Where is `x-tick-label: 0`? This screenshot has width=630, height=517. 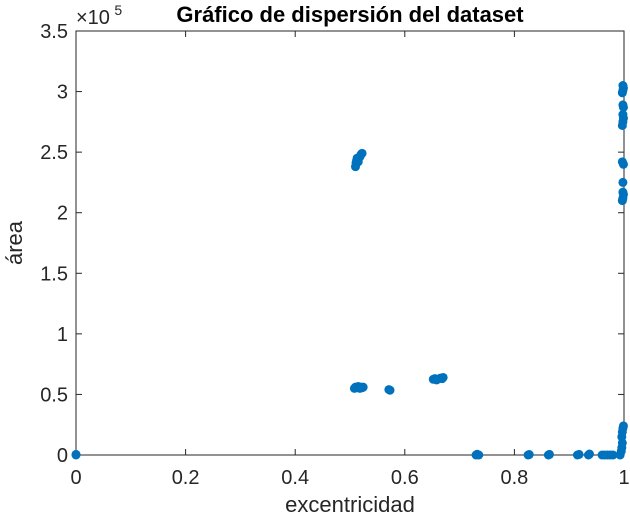 x-tick-label: 0 is located at coordinates (75, 478).